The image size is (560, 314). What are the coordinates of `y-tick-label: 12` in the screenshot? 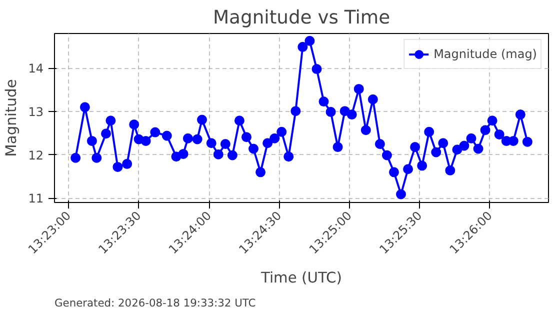 It's located at (36, 155).